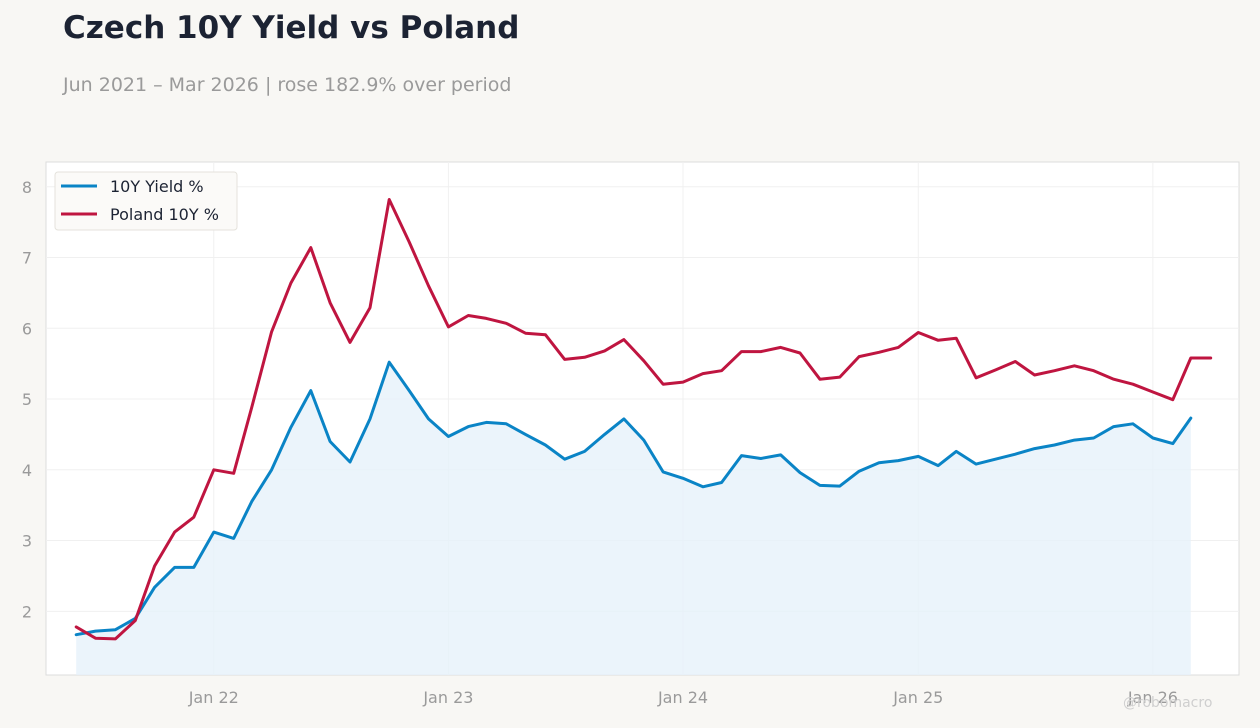 This screenshot has width=1260, height=728. What do you see at coordinates (917, 697) in the screenshot?
I see `x-tick-label: Jan 25` at bounding box center [917, 697].